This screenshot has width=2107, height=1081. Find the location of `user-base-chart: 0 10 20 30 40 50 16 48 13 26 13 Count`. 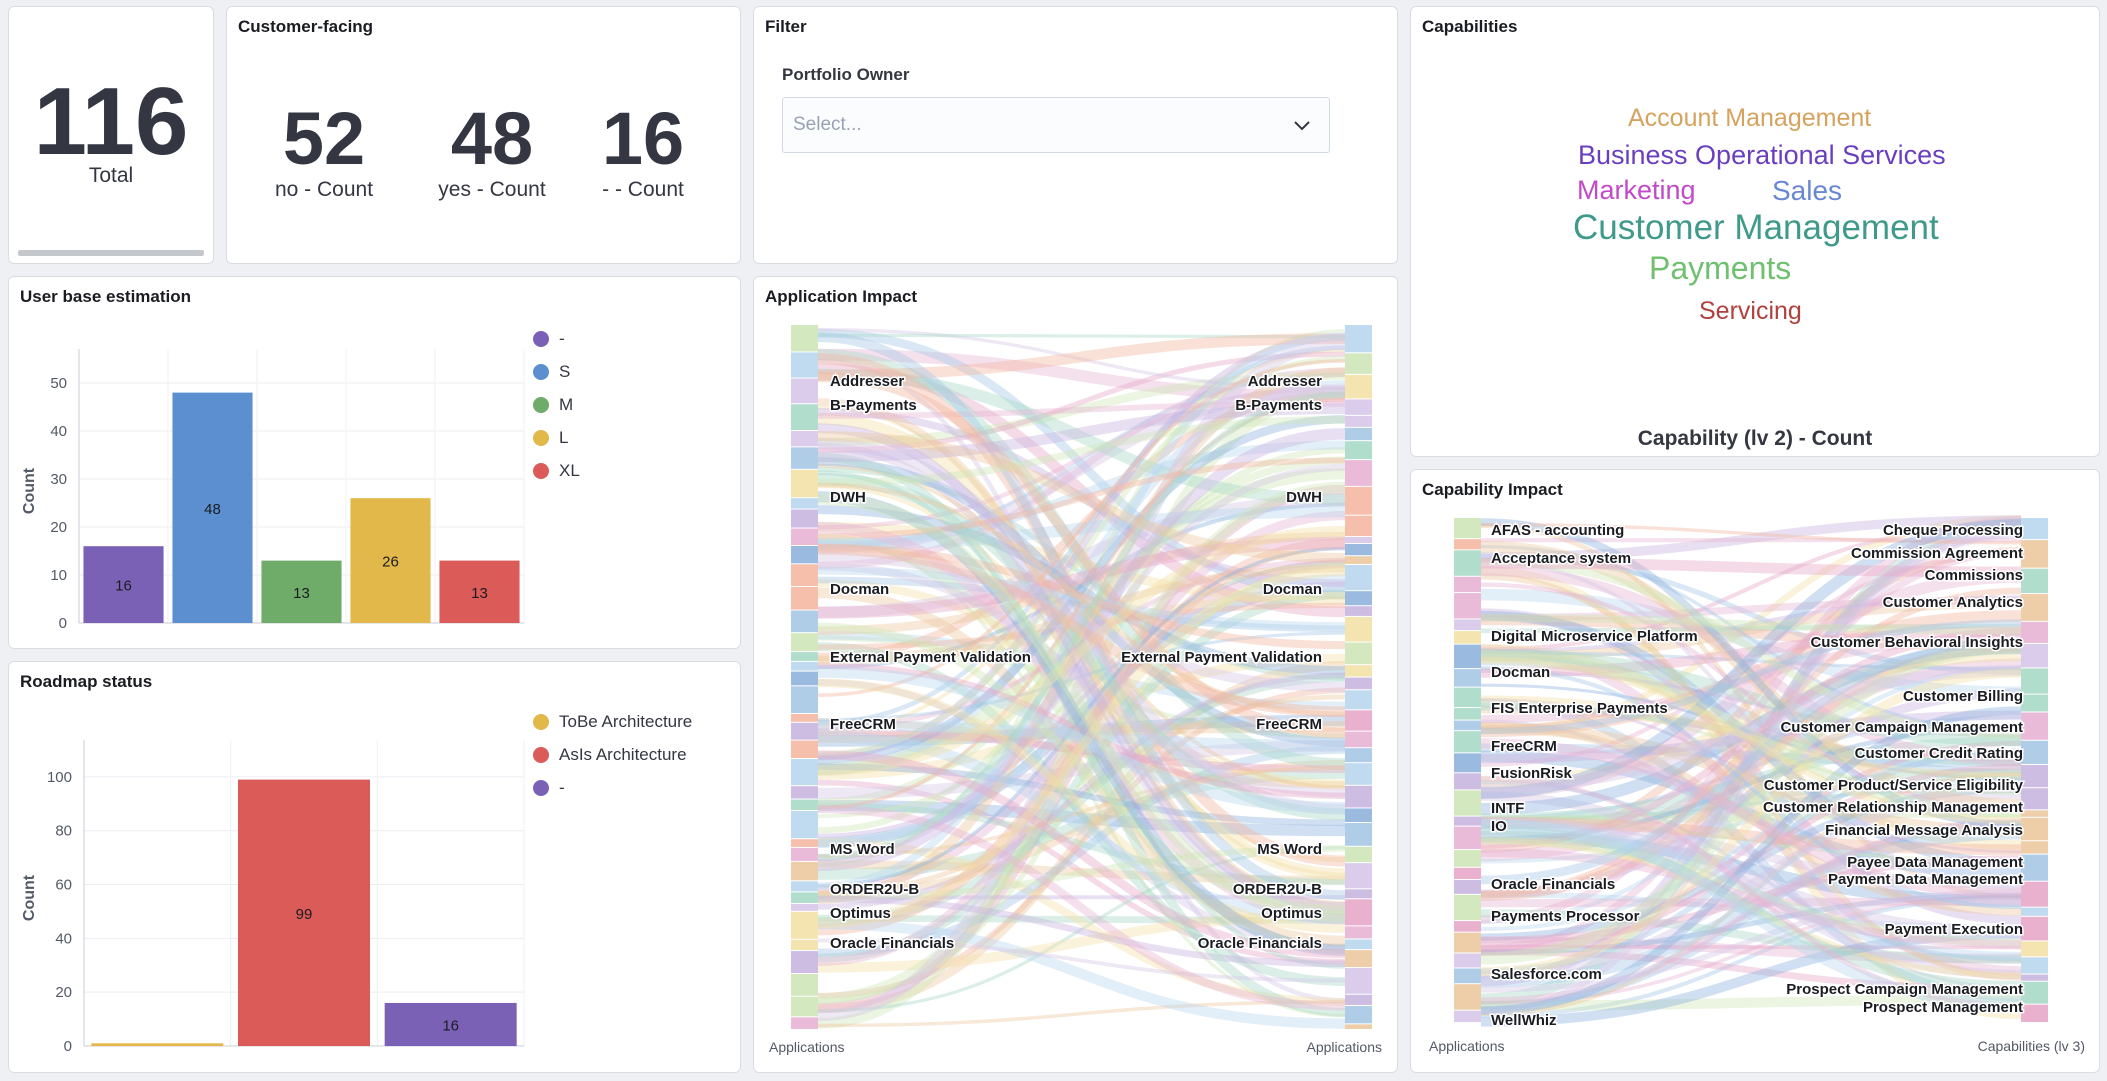

user-base-chart: 0 10 20 30 40 50 16 48 13 26 13 Count is located at coordinates (273, 490).